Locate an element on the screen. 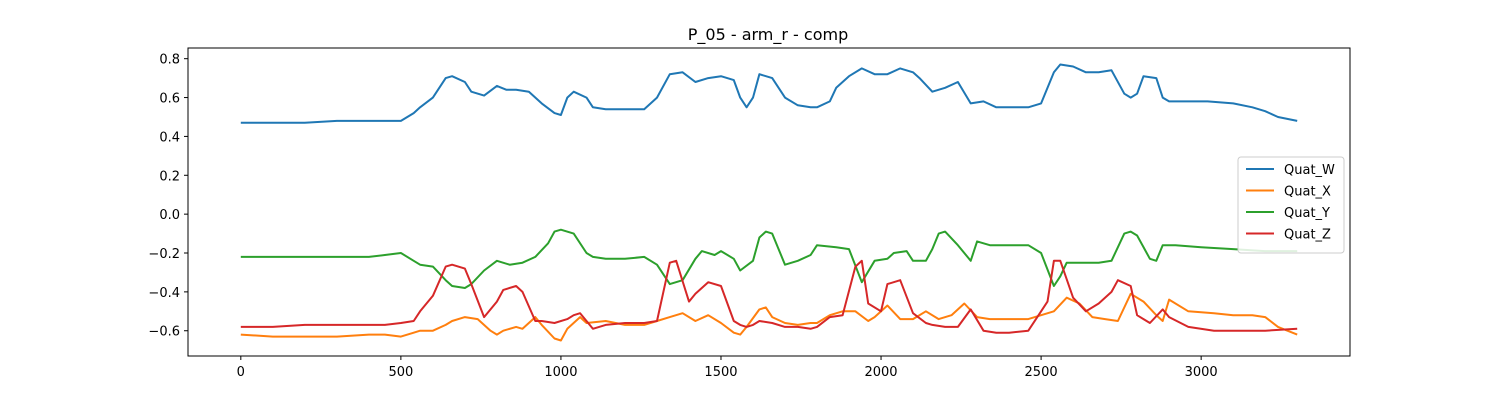 The height and width of the screenshot is (400, 1500). y-tick-label: −0.2 is located at coordinates (164, 254).